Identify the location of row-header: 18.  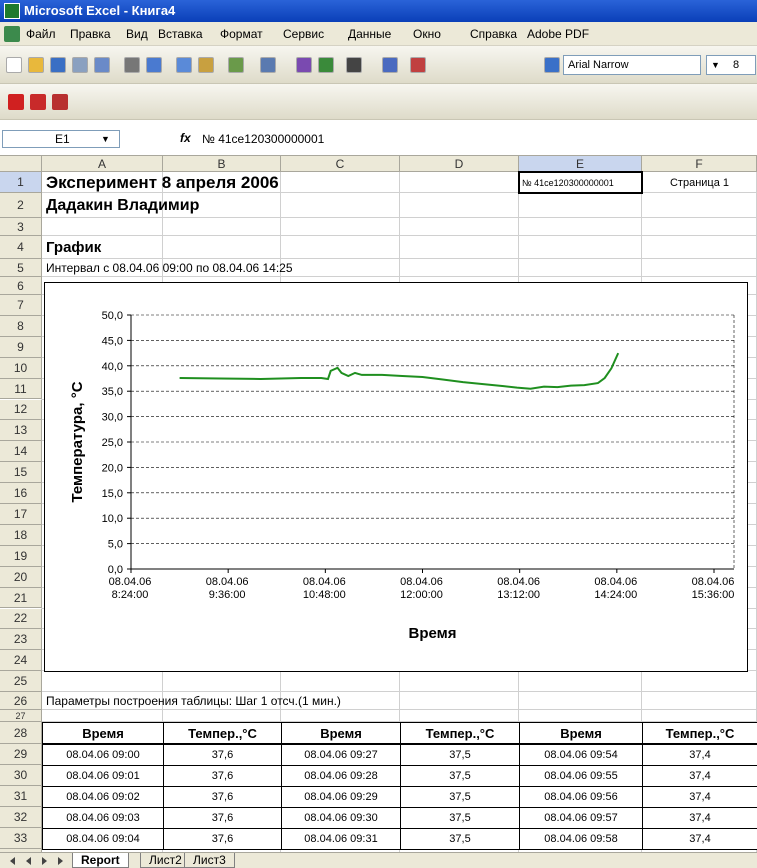
(21, 535).